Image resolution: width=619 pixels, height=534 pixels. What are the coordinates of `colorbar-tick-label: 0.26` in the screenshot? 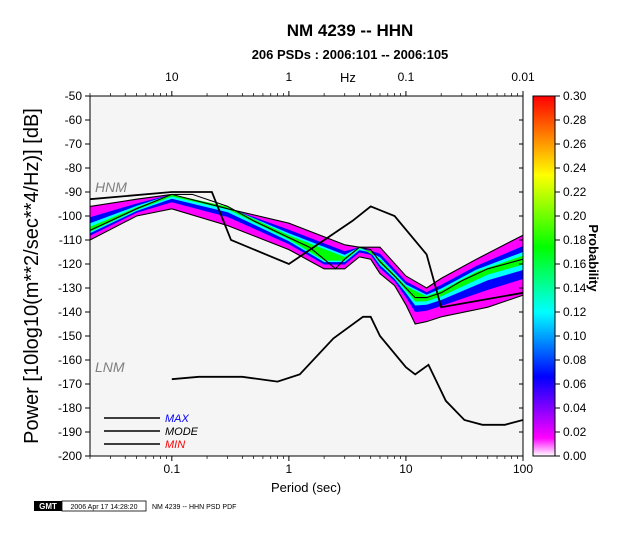 It's located at (575, 144).